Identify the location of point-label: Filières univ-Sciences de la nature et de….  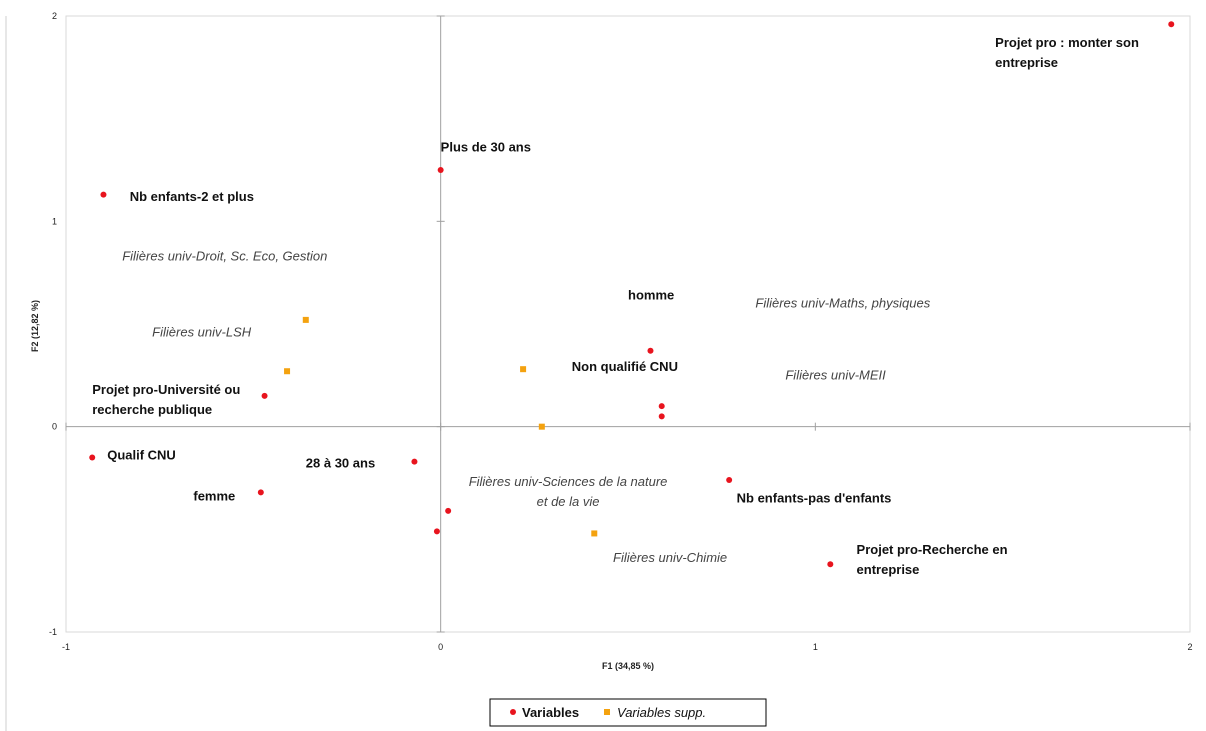
(568, 491).